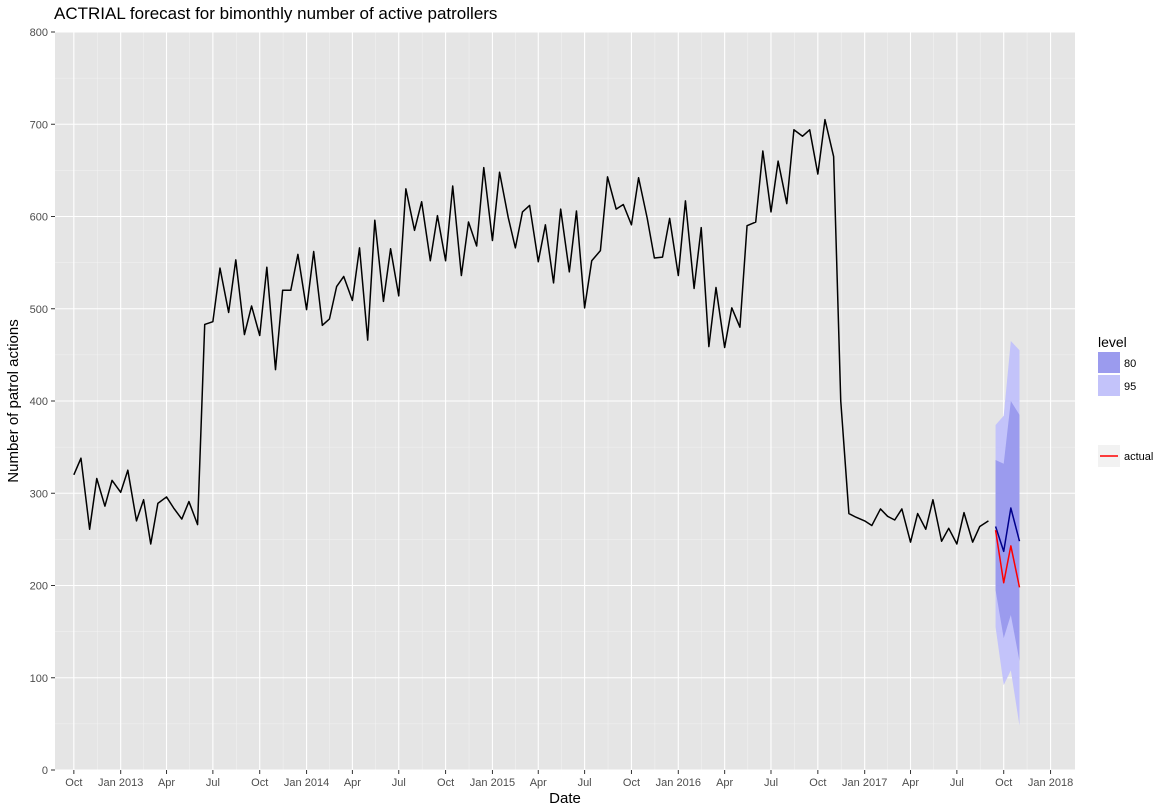 This screenshot has width=1170, height=810. Describe the element at coordinates (39, 125) in the screenshot. I see `y-tick-label: 700` at that location.